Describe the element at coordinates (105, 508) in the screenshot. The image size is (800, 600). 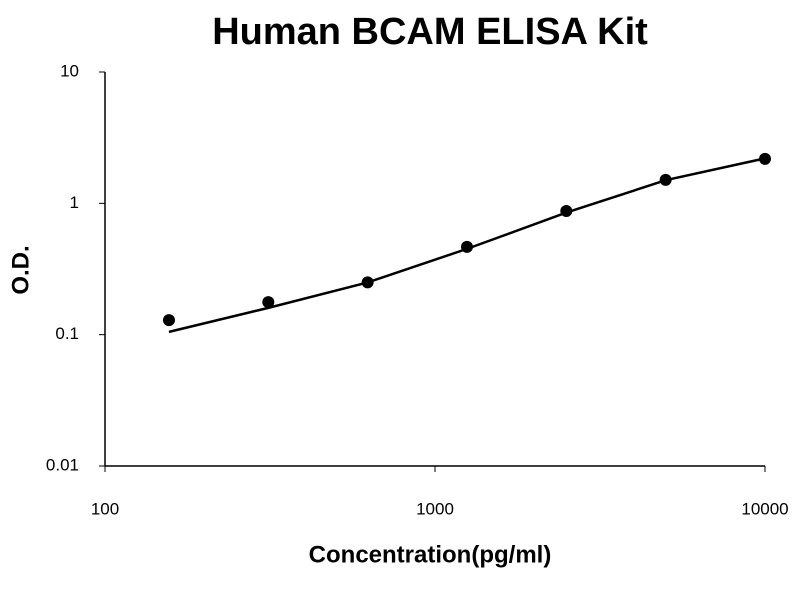
I see `x-tick-label: 100` at that location.